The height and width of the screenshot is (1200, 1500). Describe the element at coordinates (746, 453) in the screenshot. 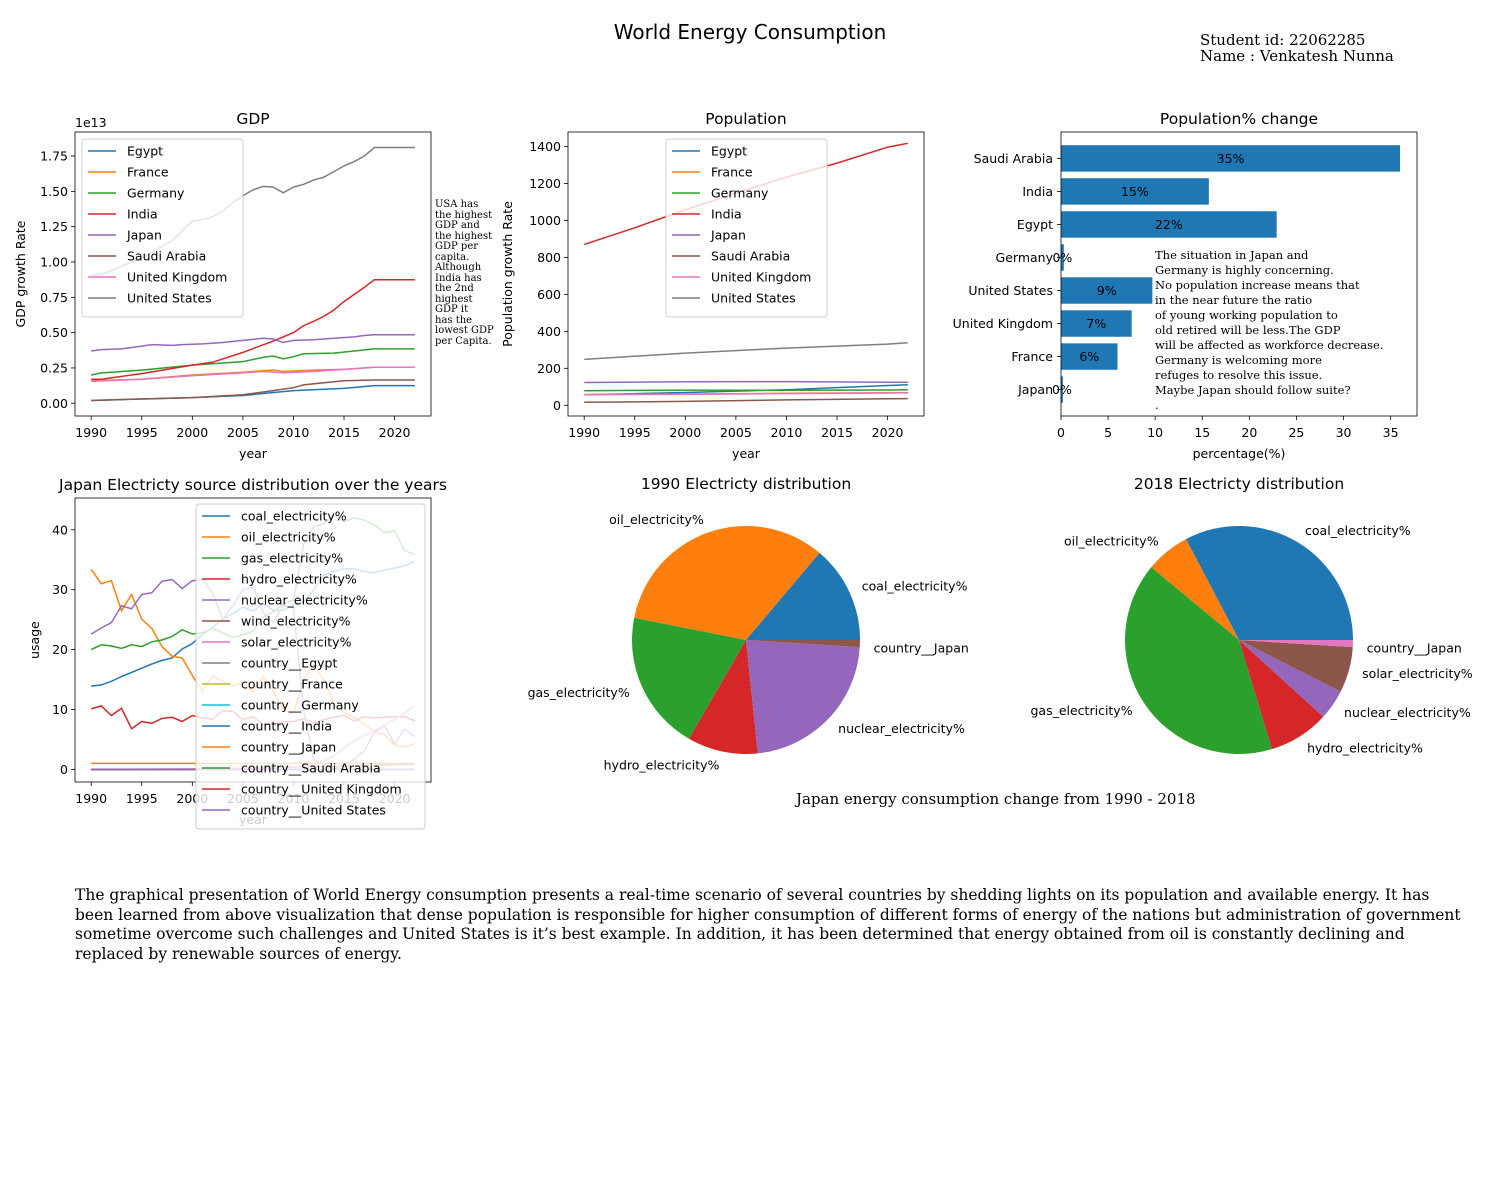

I see `population-xlabel: year` at that location.